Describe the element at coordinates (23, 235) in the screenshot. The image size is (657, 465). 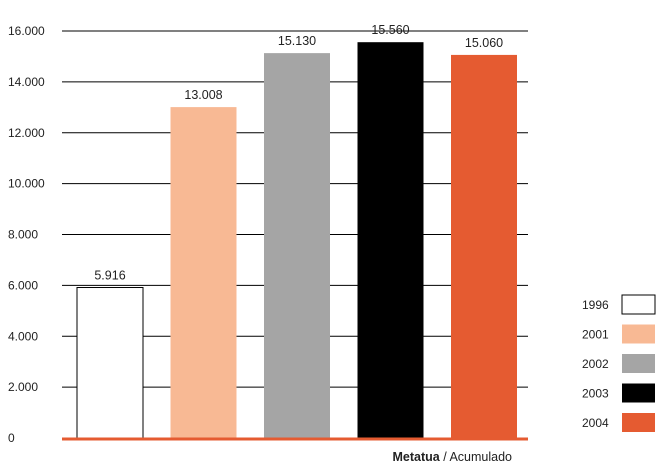
I see `y-tick-label: 8.000` at that location.